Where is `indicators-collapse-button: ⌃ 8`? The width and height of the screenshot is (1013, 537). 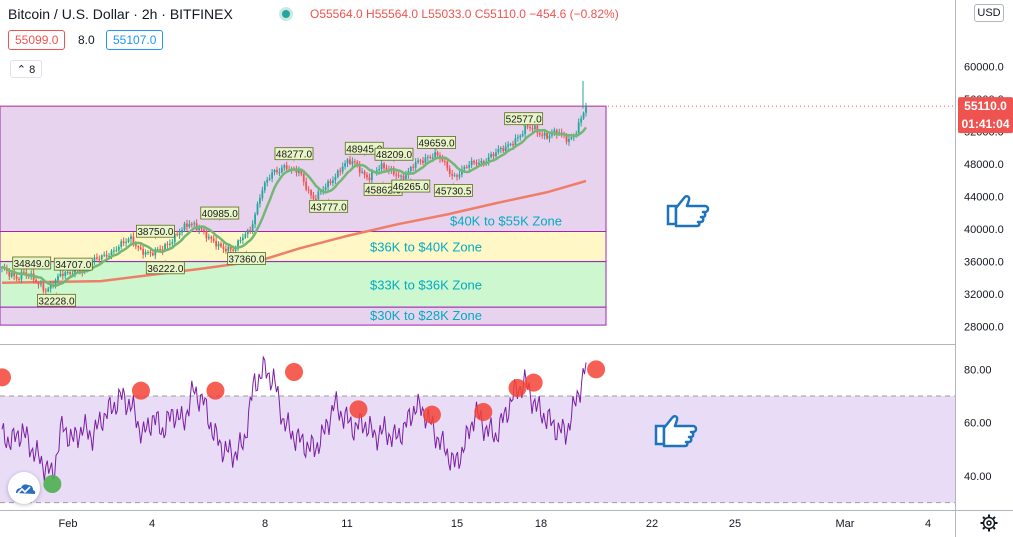 indicators-collapse-button: ⌃ 8 is located at coordinates (26, 69).